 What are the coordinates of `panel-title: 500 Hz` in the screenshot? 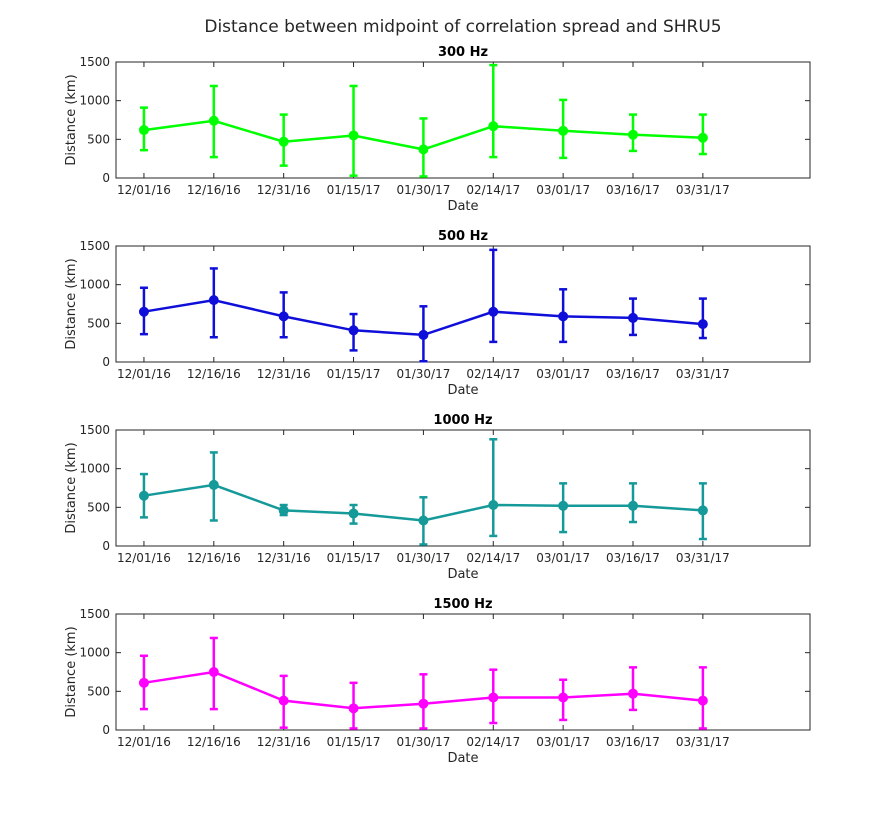 It's located at (463, 236).